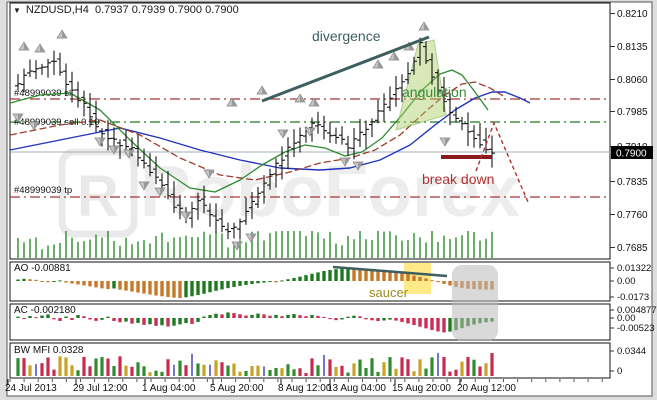 This screenshot has height=400, width=657. What do you see at coordinates (310, 360) in the screenshot?
I see `mfi-pane` at bounding box center [310, 360].